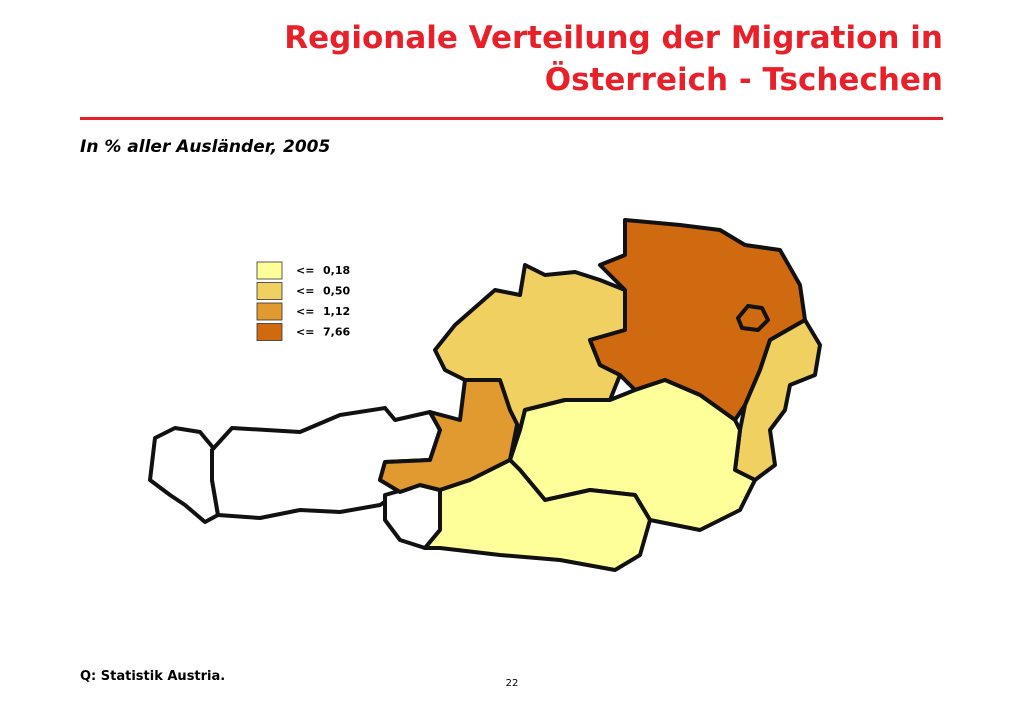 The image size is (1023, 708). Describe the element at coordinates (512, 683) in the screenshot. I see `page-number: 22` at that location.